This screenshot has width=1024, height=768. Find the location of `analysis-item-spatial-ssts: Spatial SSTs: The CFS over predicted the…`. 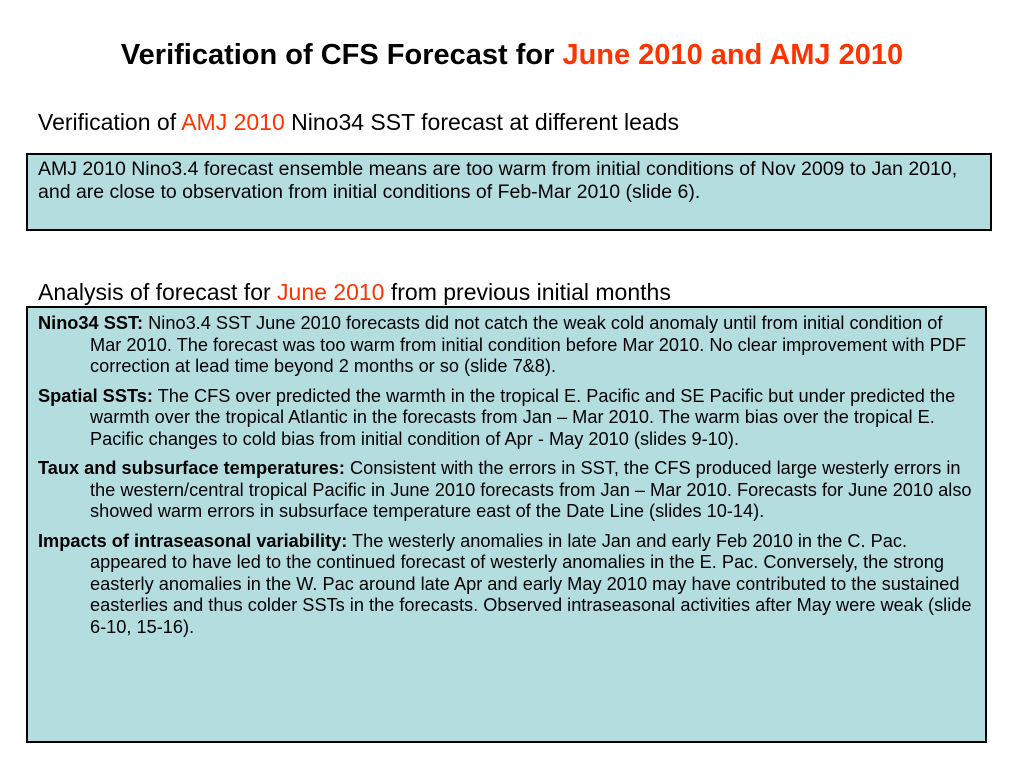

analysis-item-spatial-ssts: Spatial SSTs: The CFS over predicted the… is located at coordinates (506, 418).